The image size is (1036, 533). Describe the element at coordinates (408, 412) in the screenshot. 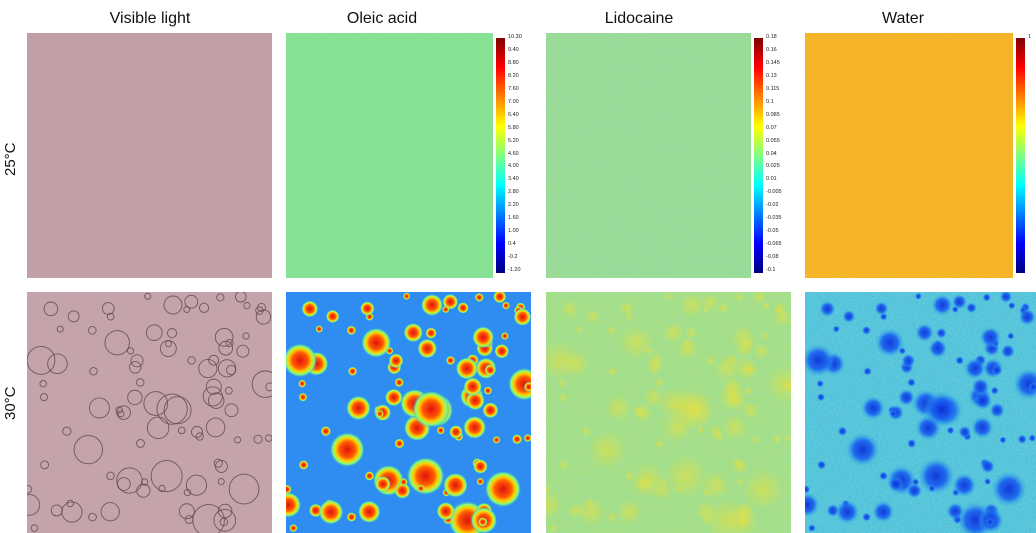

I see `panel-oleic-acid-30c` at that location.